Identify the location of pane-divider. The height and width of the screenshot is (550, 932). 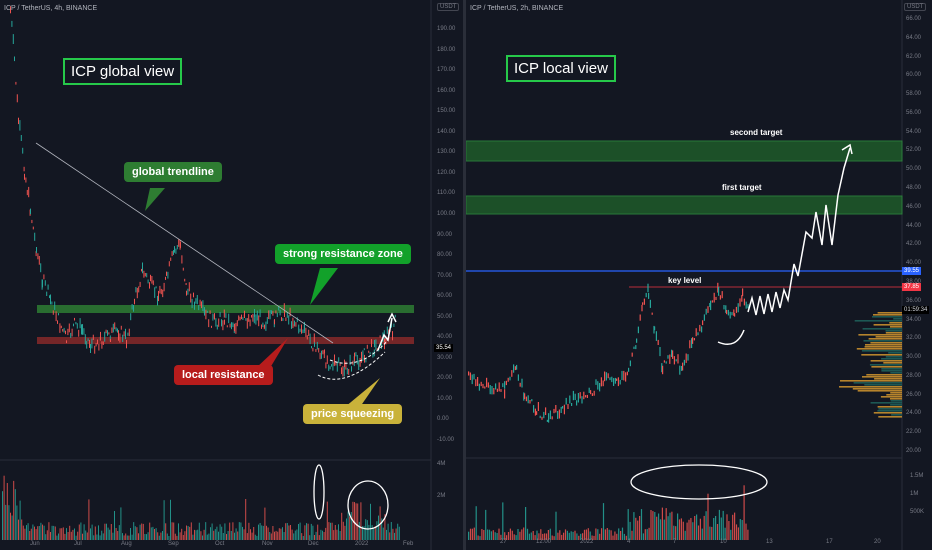
(464, 275).